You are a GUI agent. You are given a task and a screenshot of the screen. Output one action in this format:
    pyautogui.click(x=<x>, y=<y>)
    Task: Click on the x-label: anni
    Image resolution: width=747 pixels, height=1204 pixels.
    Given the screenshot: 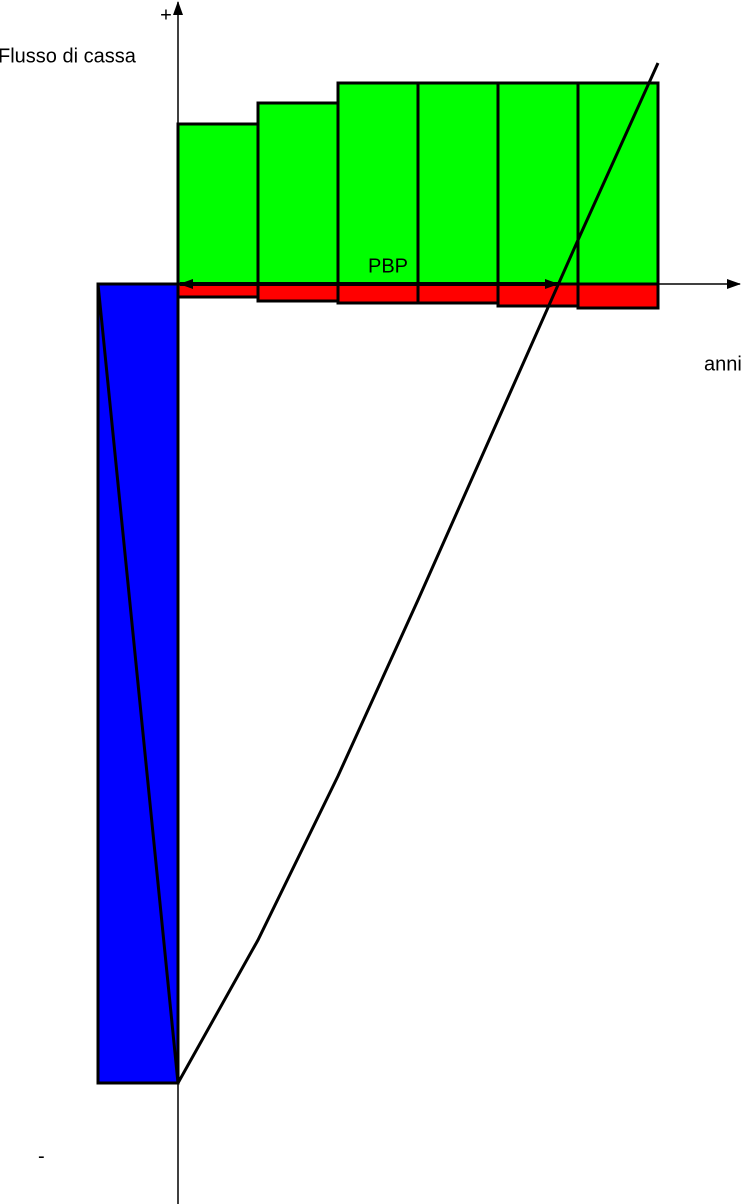 What is the action you would take?
    pyautogui.click(x=723, y=364)
    